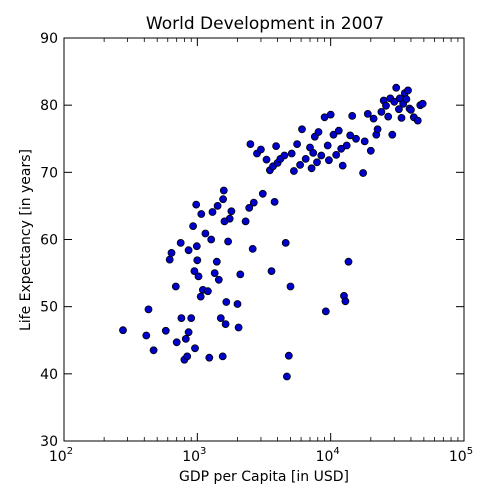  Describe the element at coordinates (264, 477) in the screenshot. I see `x-axis-label: GDP per Capita [in USD]` at that location.